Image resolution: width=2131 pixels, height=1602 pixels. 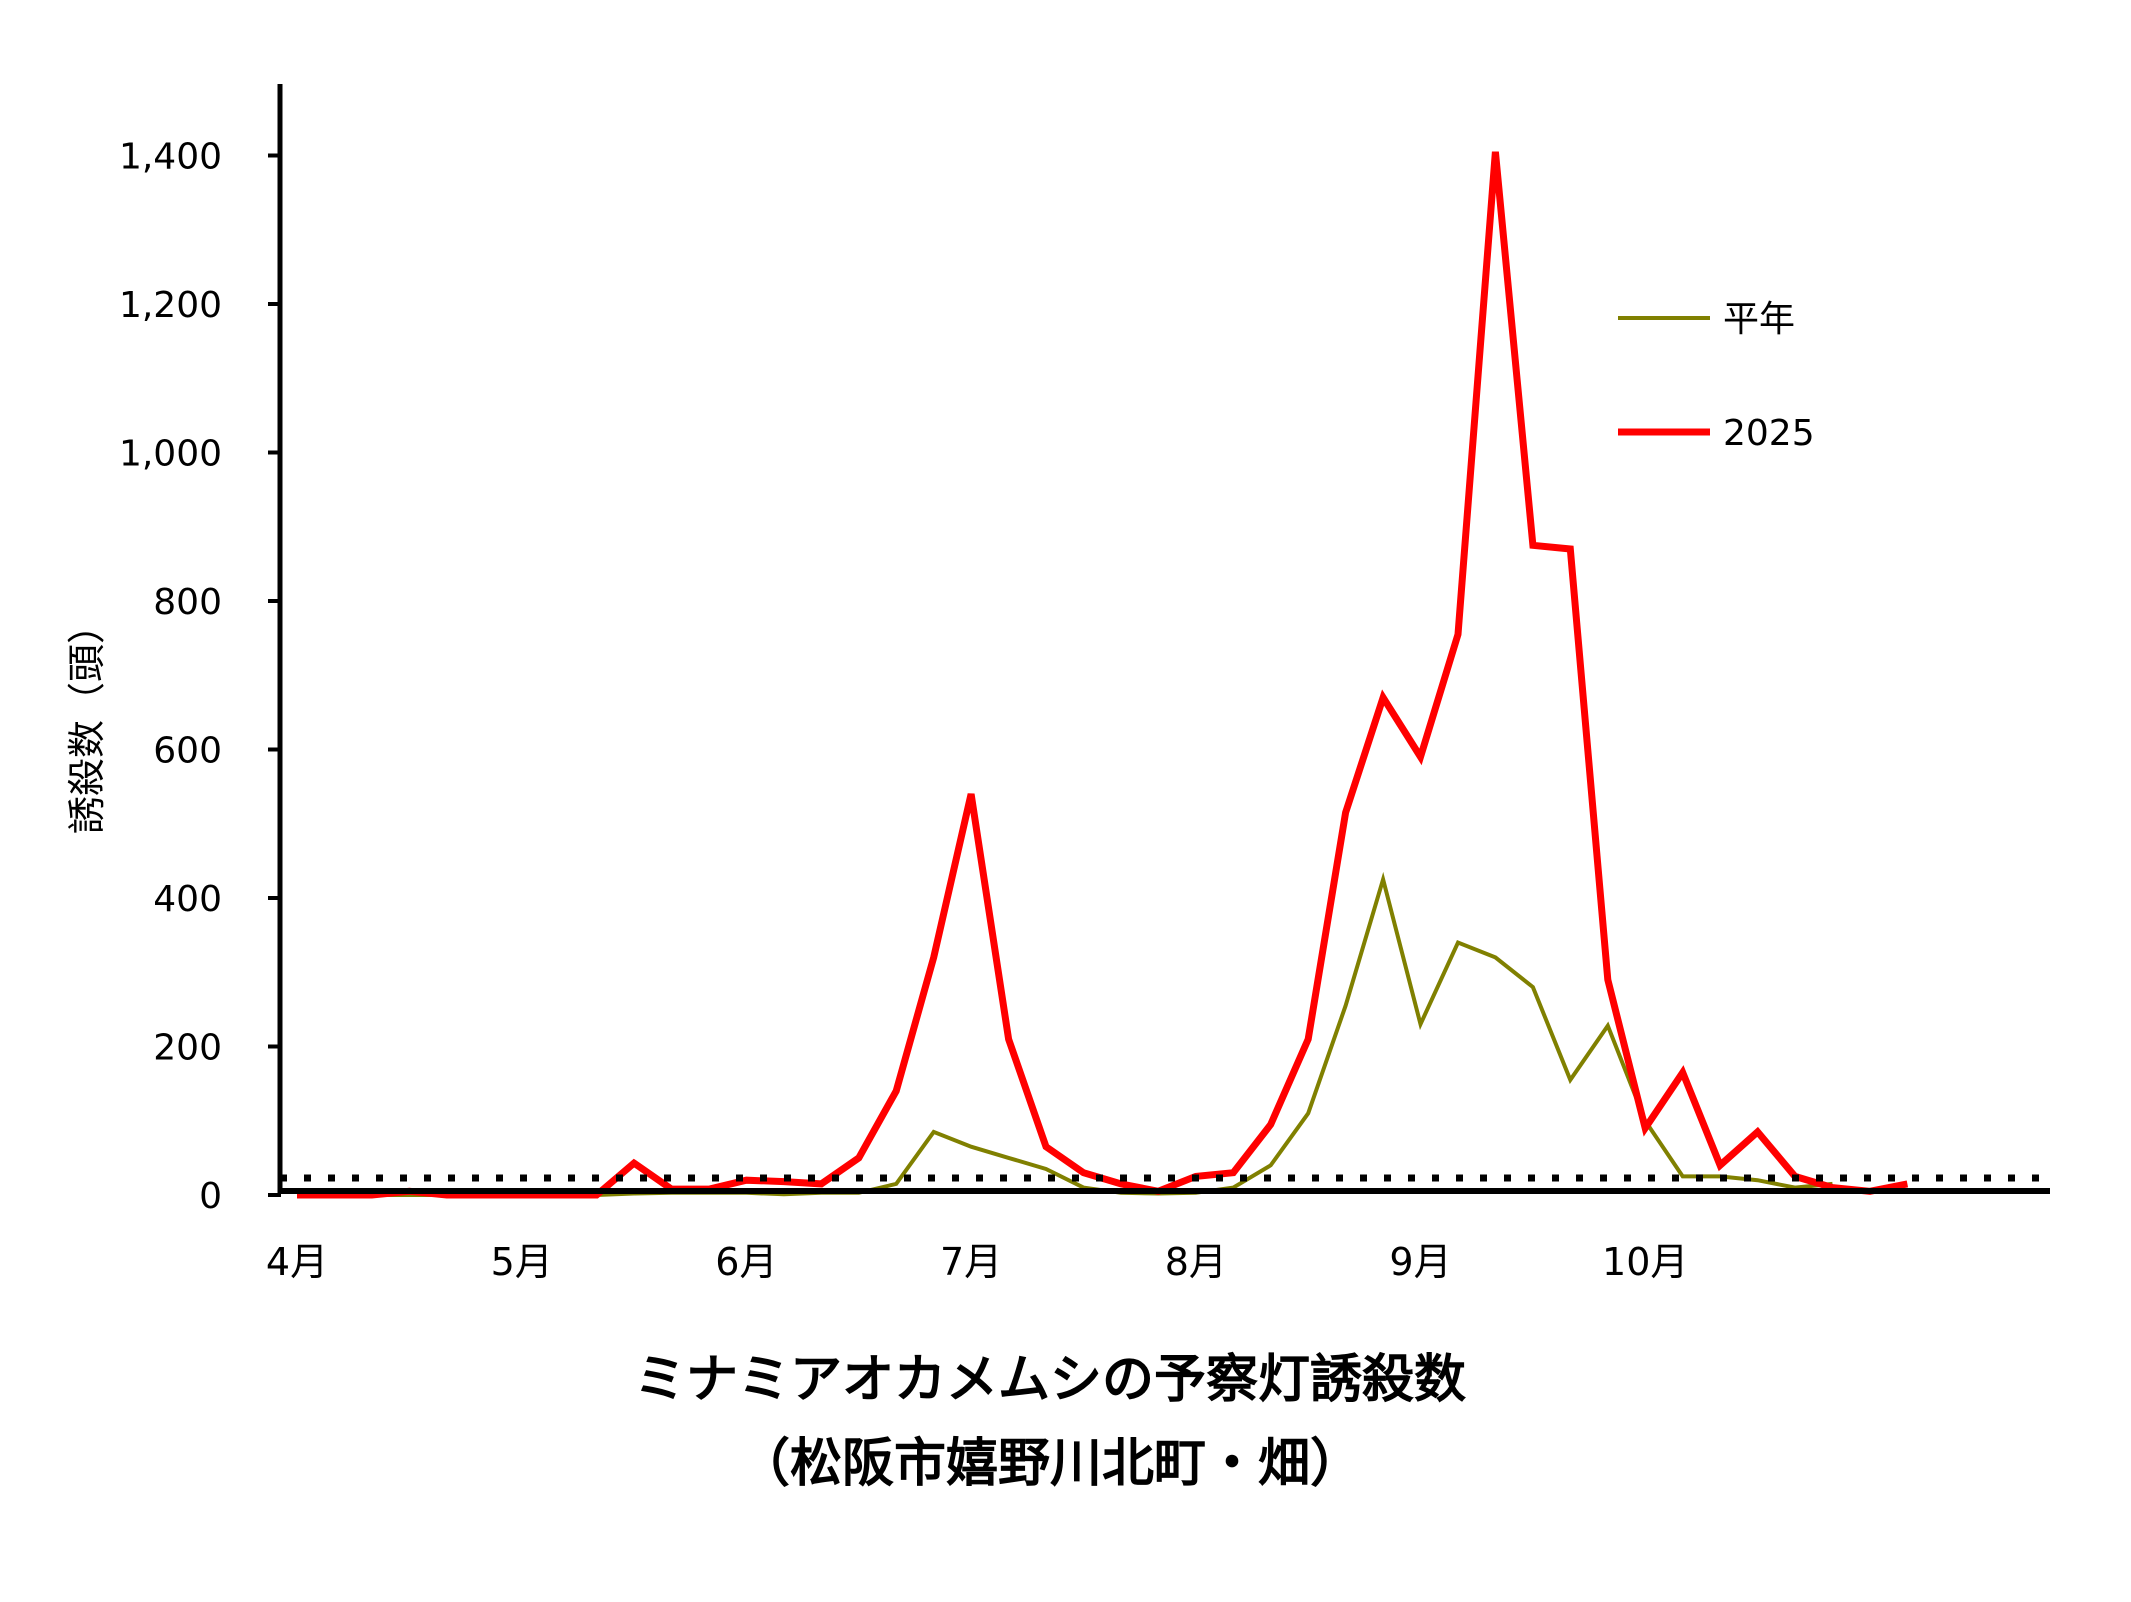 I want to click on x-month-label: 5月, so click(x=522, y=1262).